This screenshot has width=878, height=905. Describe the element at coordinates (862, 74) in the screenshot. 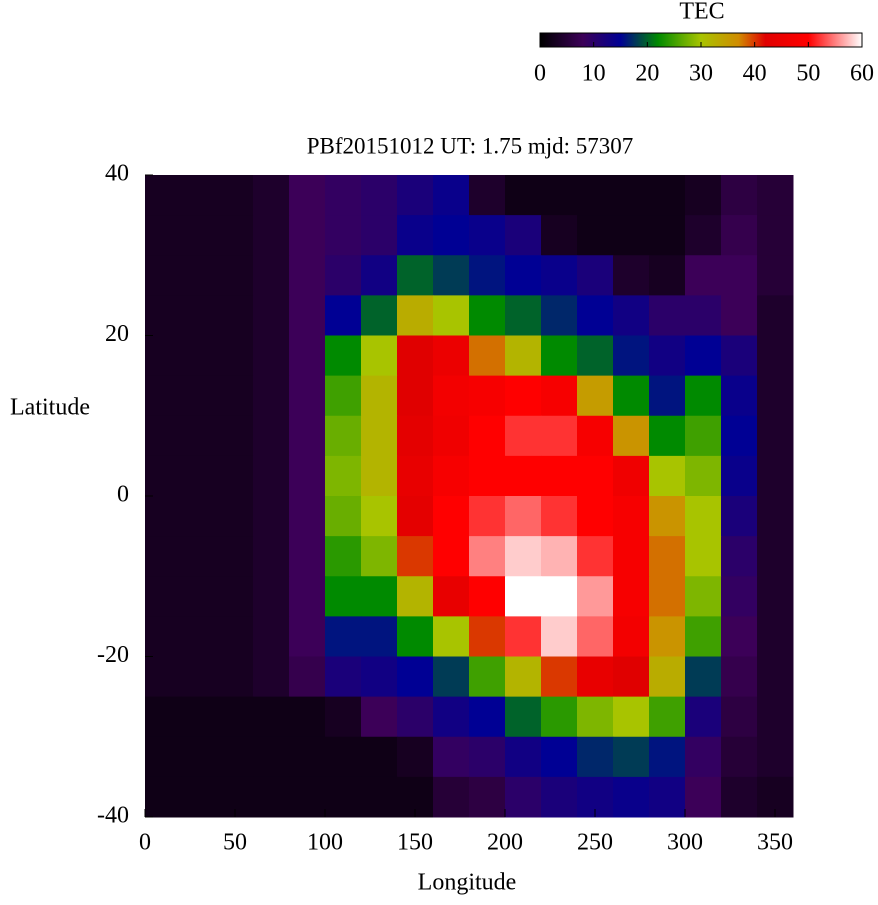

I see `colorbar-tick-label: 60` at that location.